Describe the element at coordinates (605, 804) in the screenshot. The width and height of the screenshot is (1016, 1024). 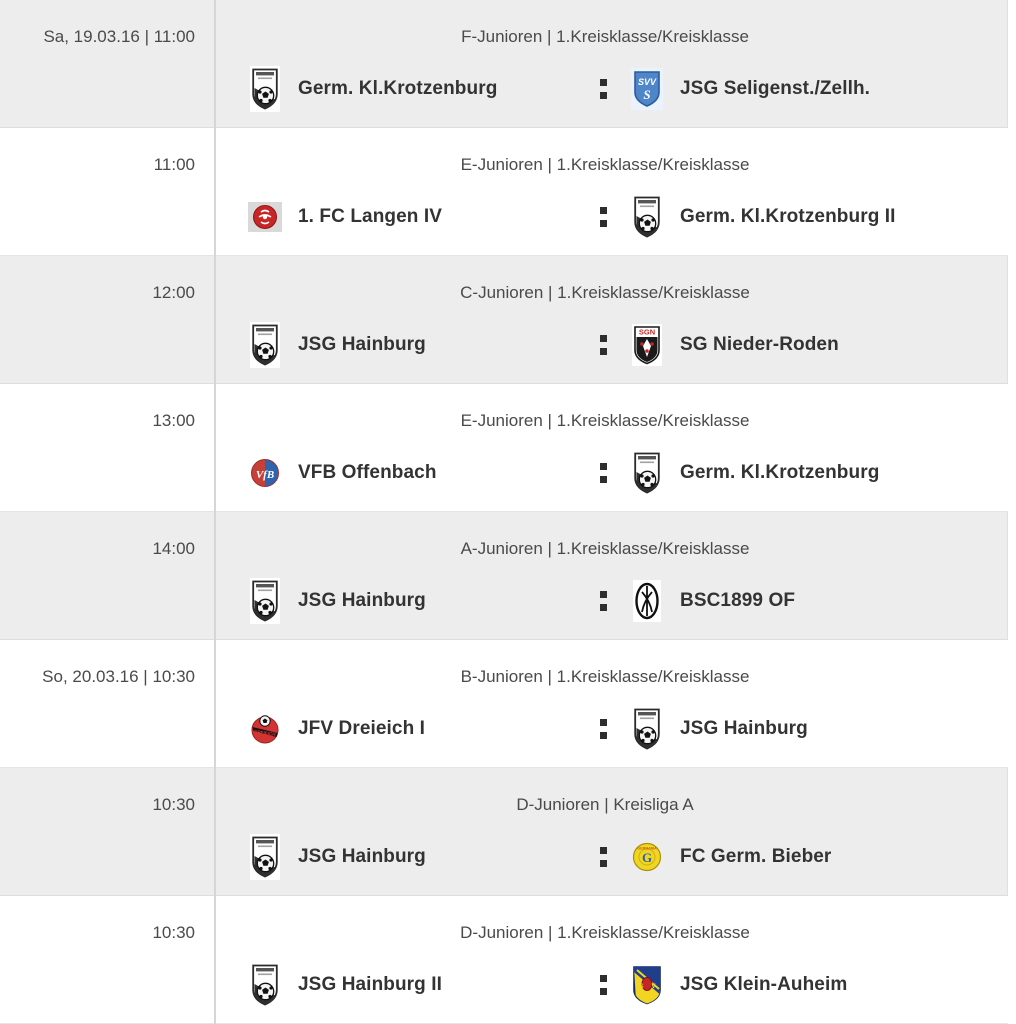
I see `match-competition: D-Junioren | Kreisliga A` at that location.